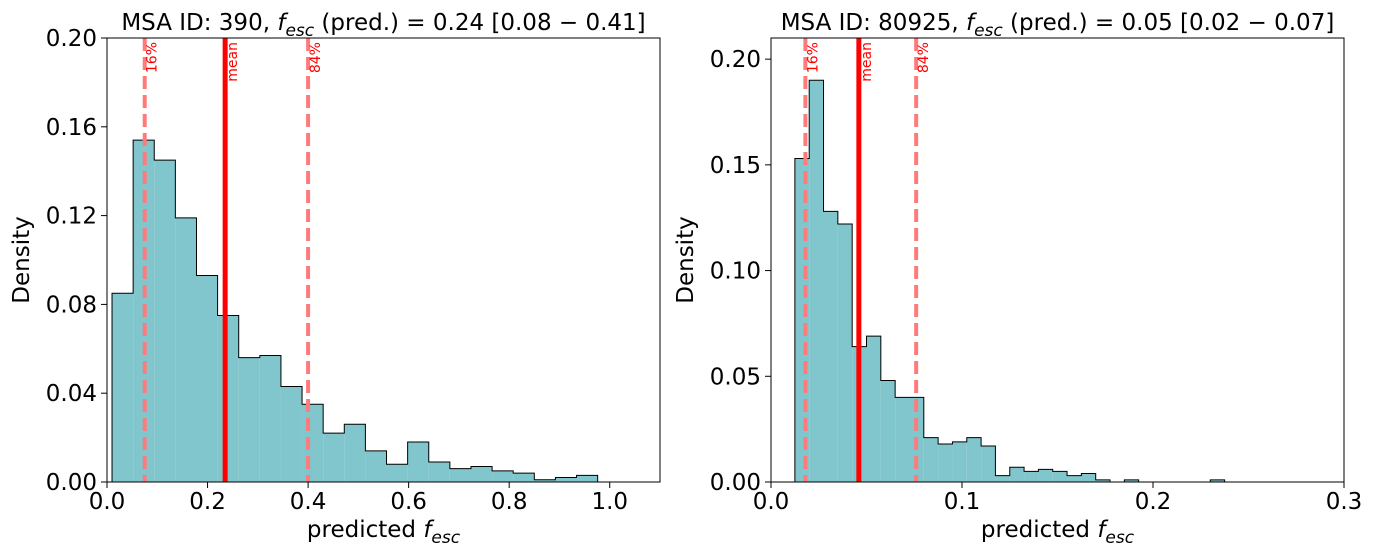  I want to click on right-y-tick-label: 0.15, so click(735, 166).